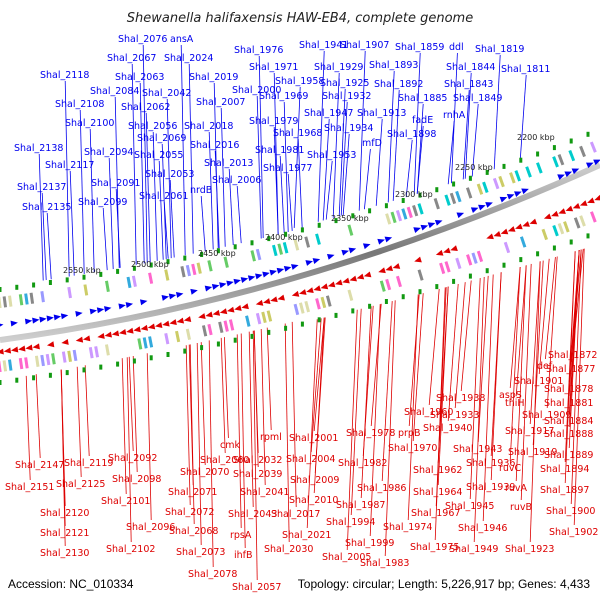  Describe the element at coordinates (236, 180) in the screenshot. I see `gene-label: Shal_2006` at that location.